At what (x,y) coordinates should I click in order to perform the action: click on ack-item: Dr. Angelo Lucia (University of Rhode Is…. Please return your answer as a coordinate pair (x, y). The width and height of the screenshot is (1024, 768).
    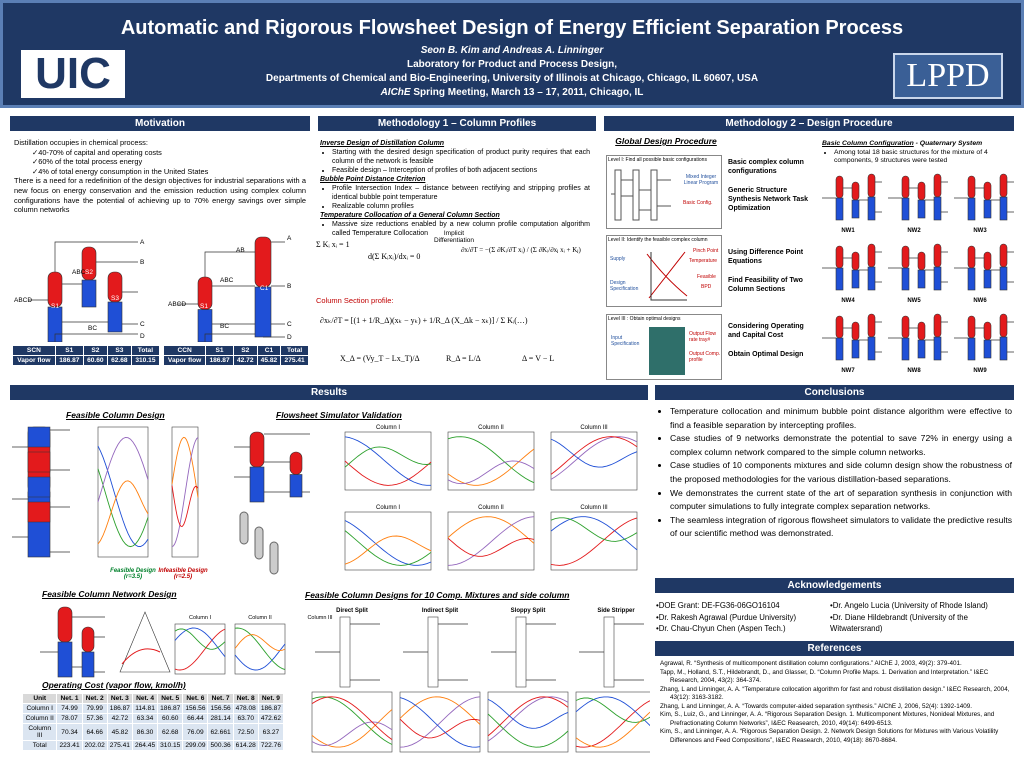
    Looking at the image, I should click on (922, 606).